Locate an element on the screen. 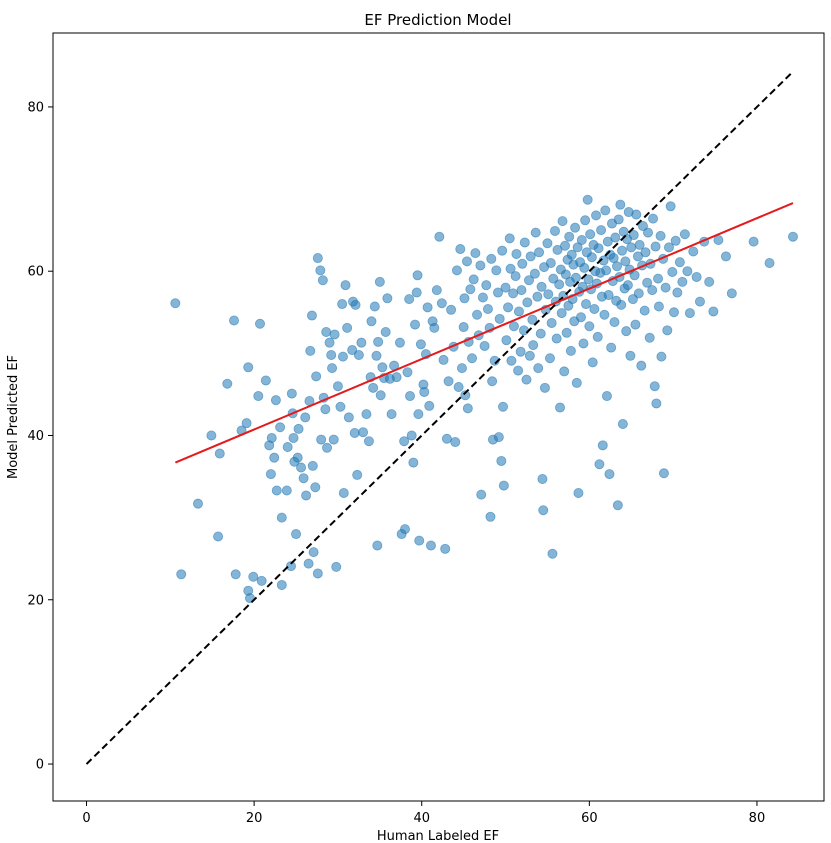 This screenshot has height=843, width=831. y-axis-label: Model Predicted EF is located at coordinates (13, 417).